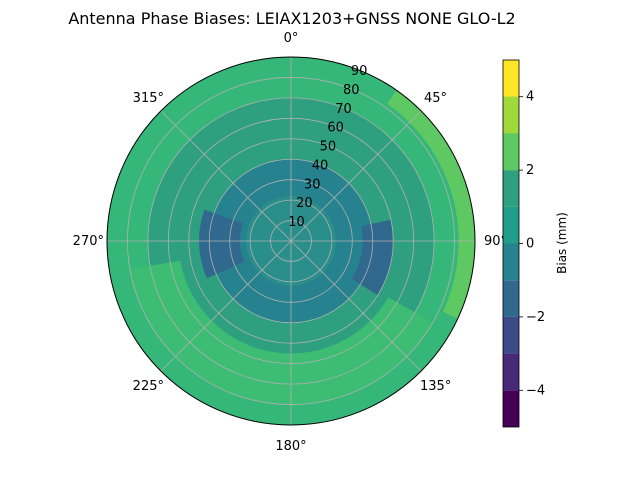 The width and height of the screenshot is (640, 480). I want to click on colorbar-tick-label: 2, so click(530, 170).